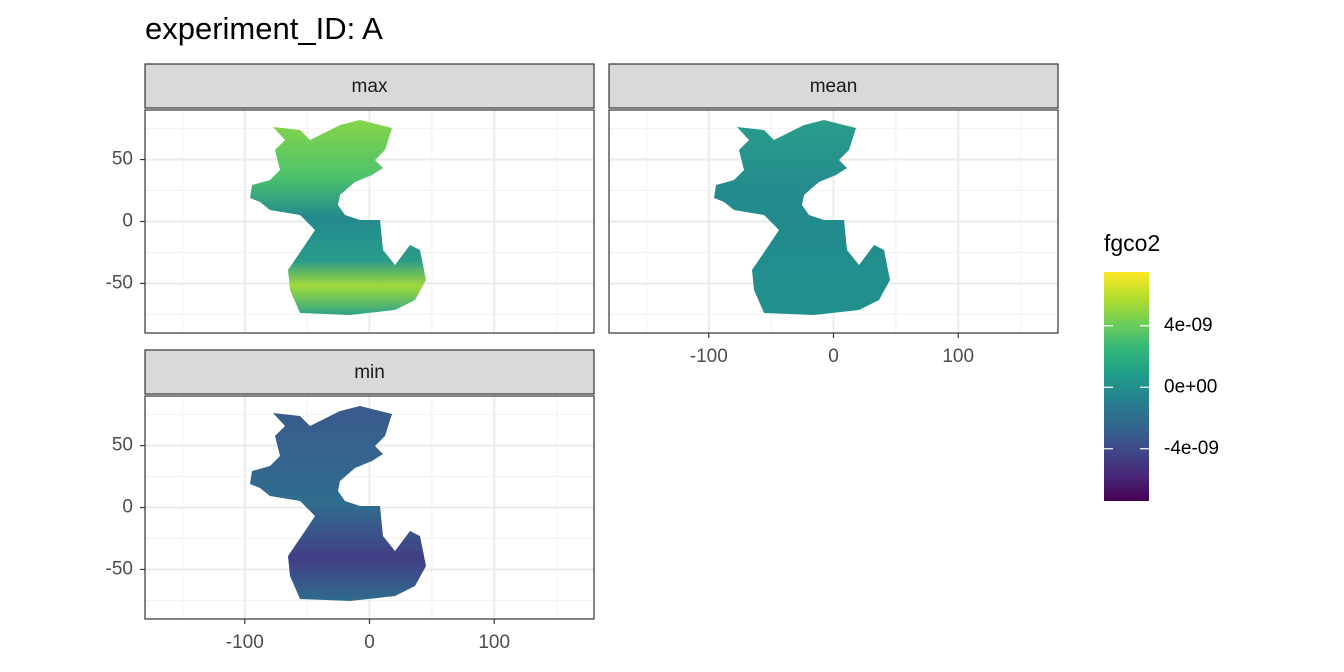 This screenshot has height=672, width=1344. What do you see at coordinates (1188, 325) in the screenshot?
I see `legend-tick-label: 4e-09` at bounding box center [1188, 325].